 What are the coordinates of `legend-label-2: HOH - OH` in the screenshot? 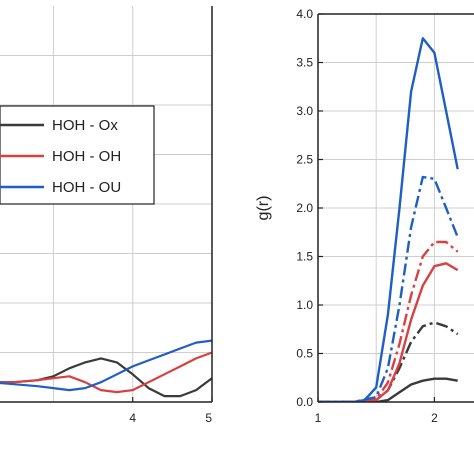 It's located at (86, 156).